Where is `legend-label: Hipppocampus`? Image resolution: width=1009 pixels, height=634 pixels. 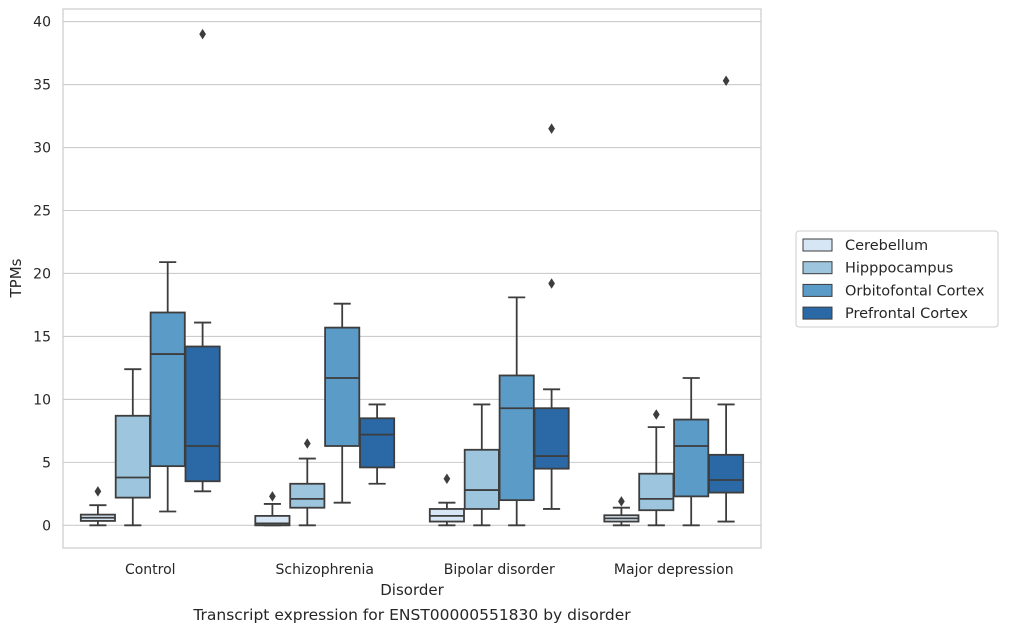
legend-label: Hipppocampus is located at coordinates (899, 269).